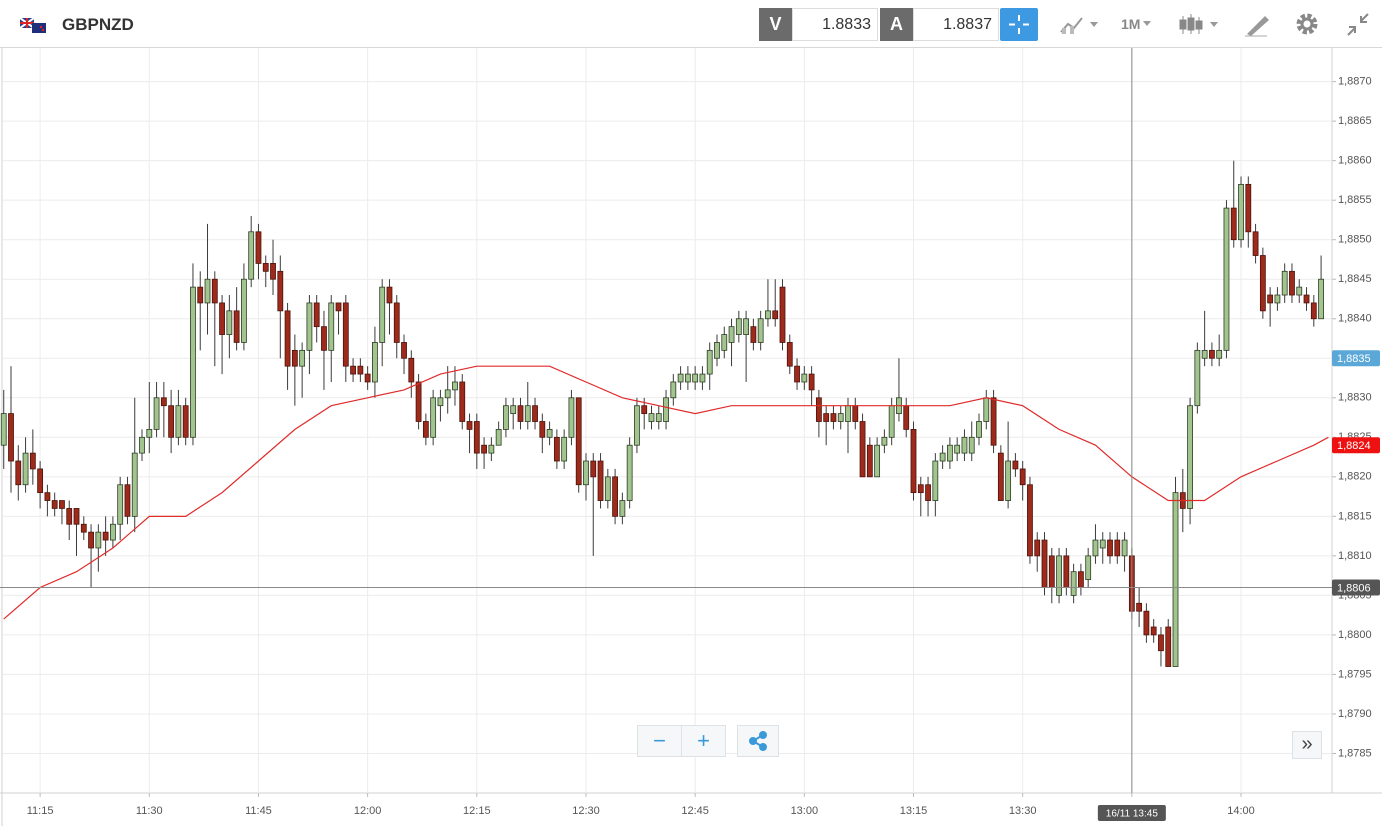 The image size is (1382, 826). I want to click on collapse-button, so click(1358, 24).